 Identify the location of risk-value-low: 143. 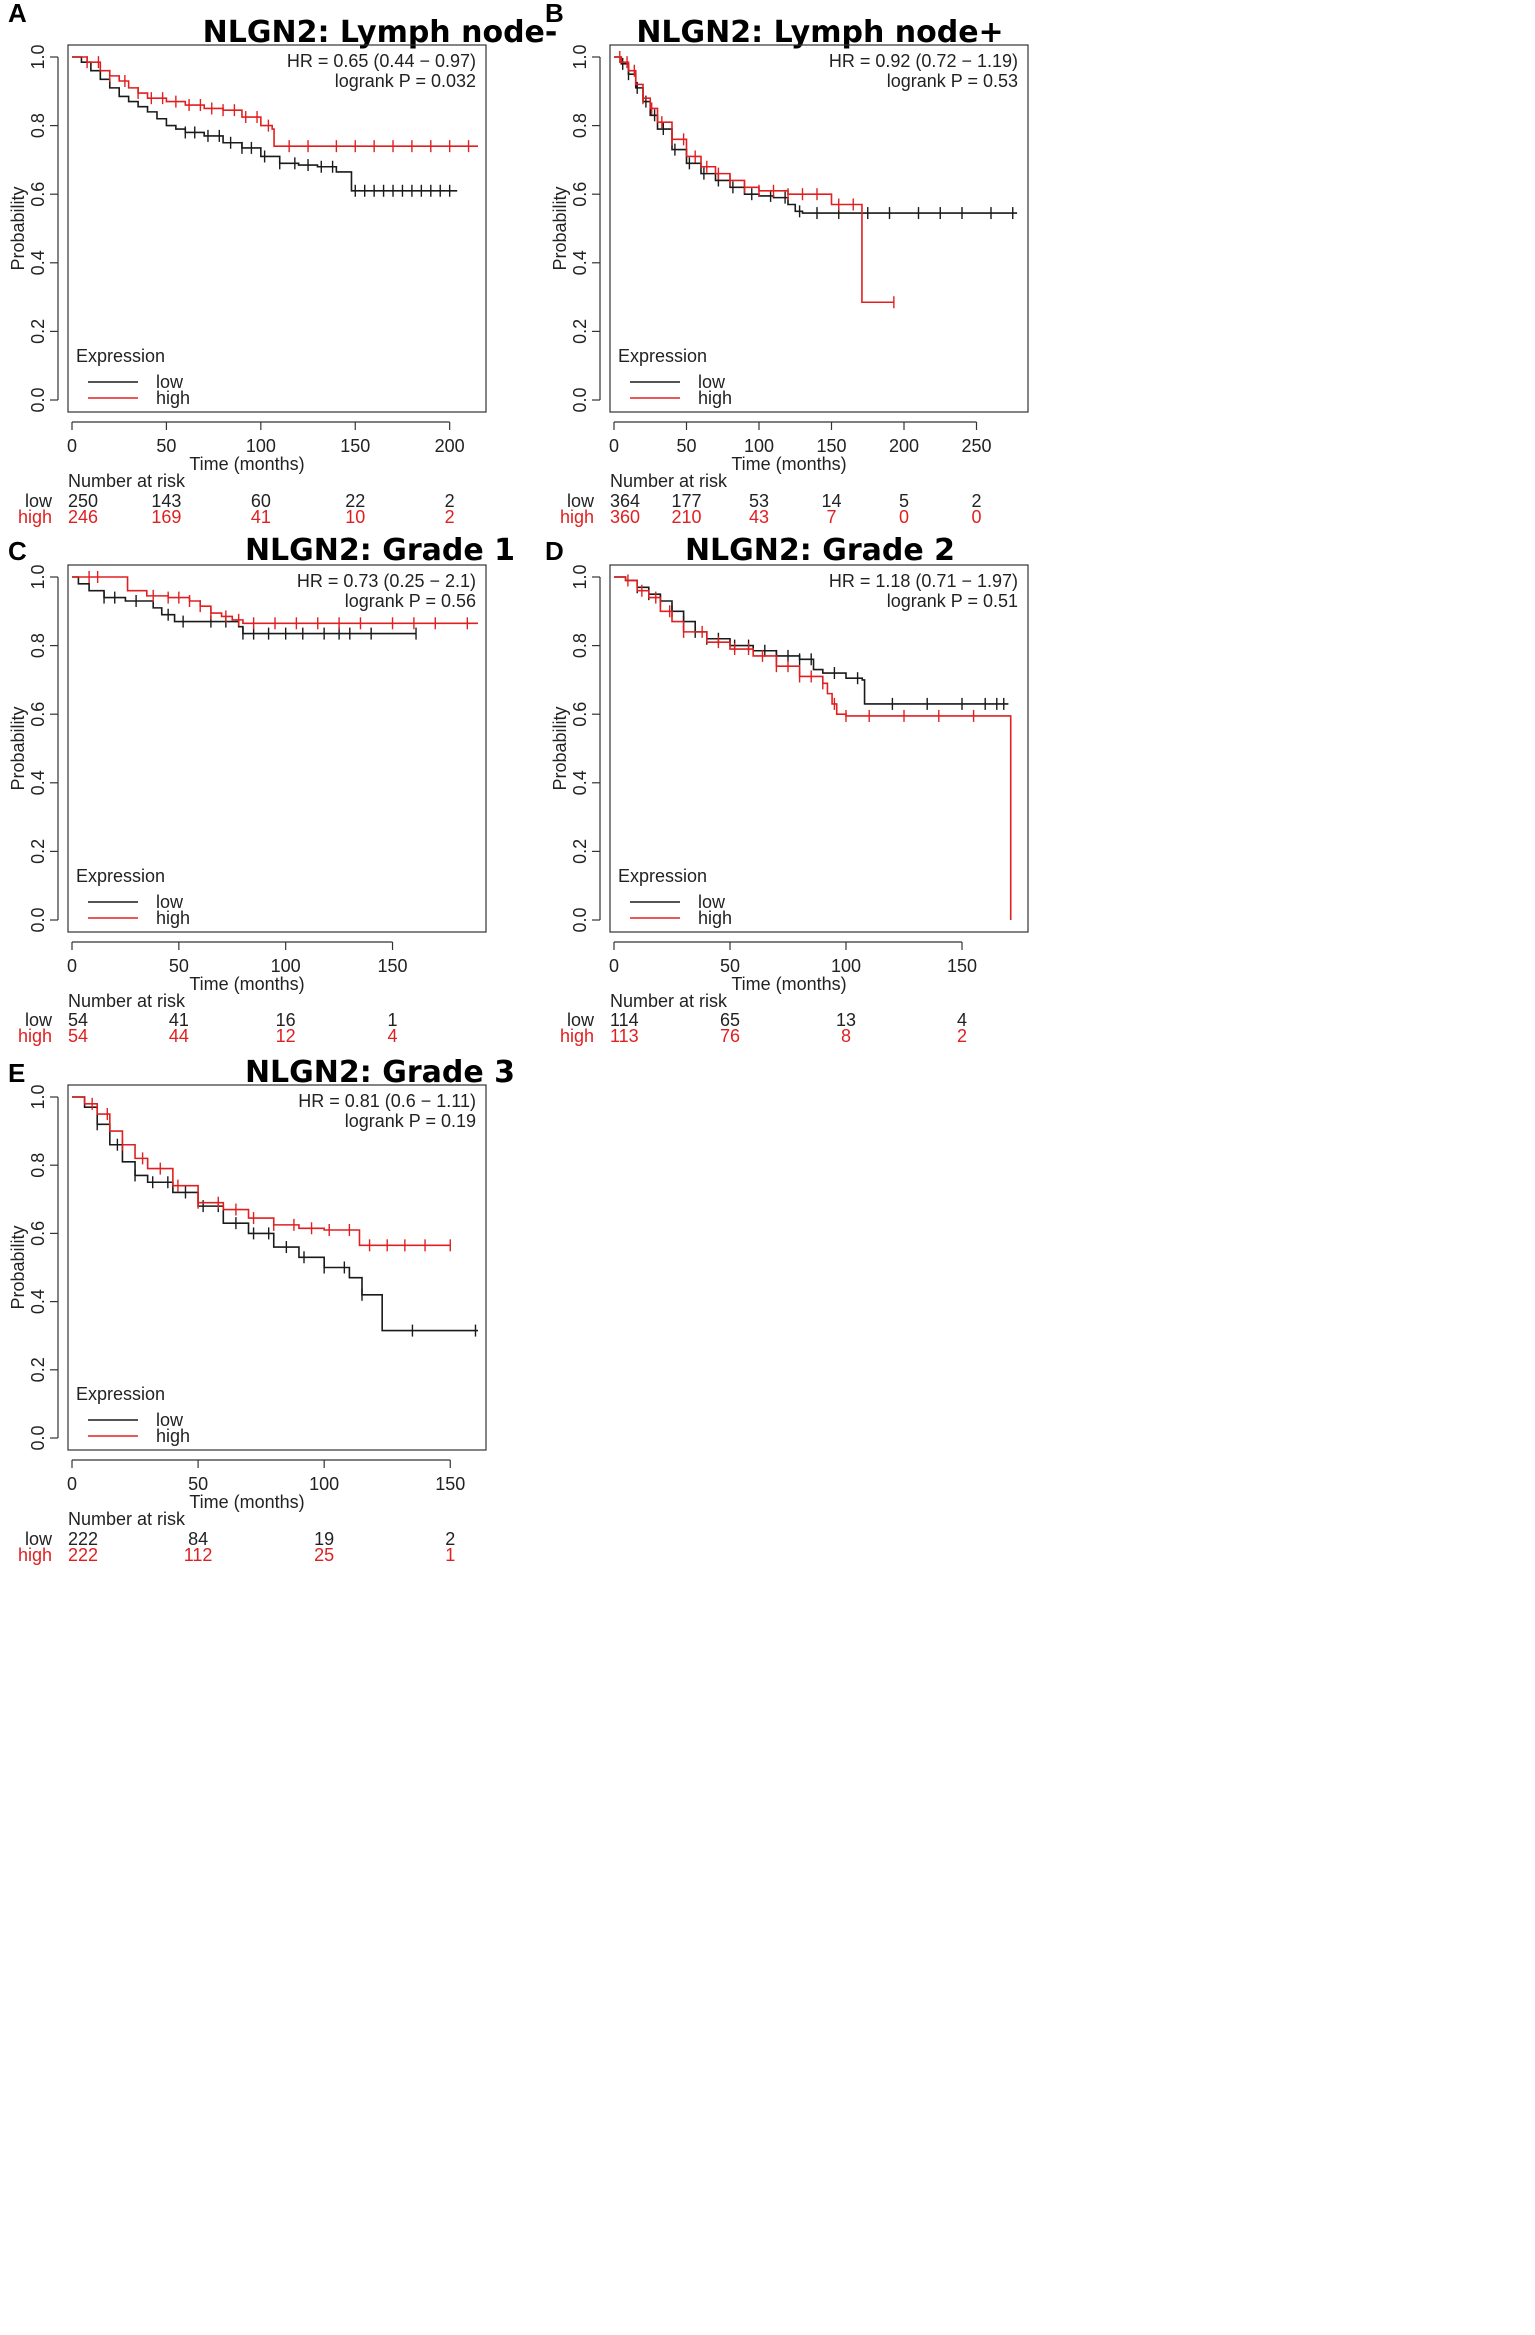
(166, 501).